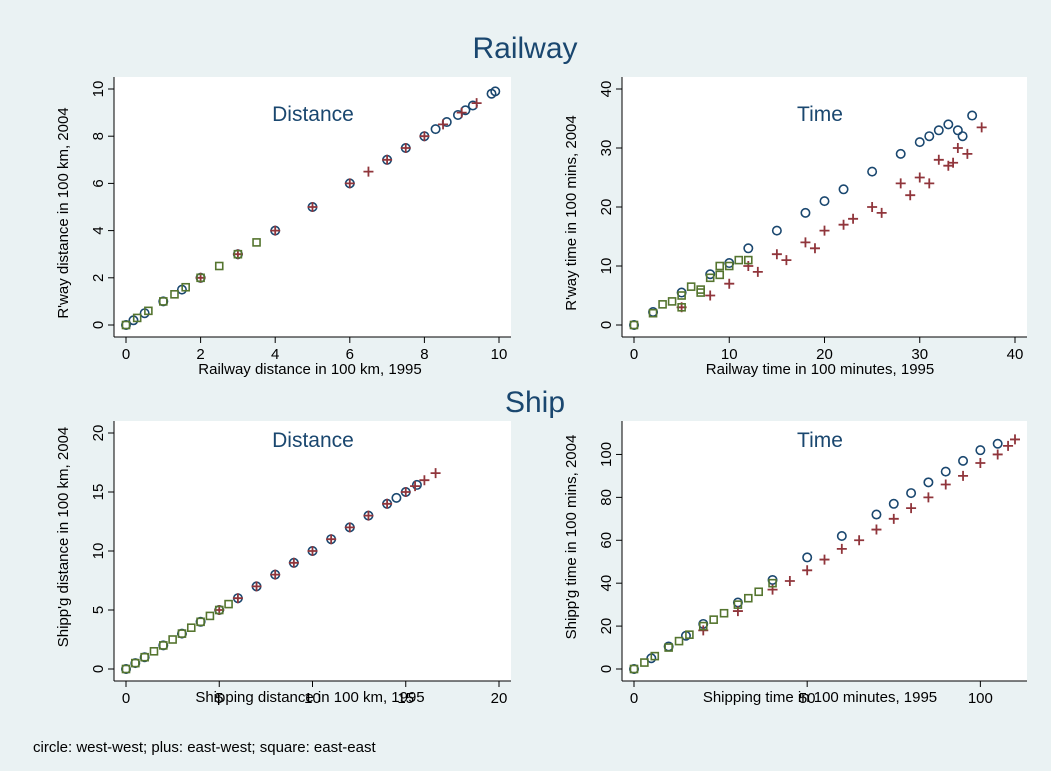 This screenshot has height=771, width=1051. I want to click on railway-group-title: Railway, so click(524, 48).